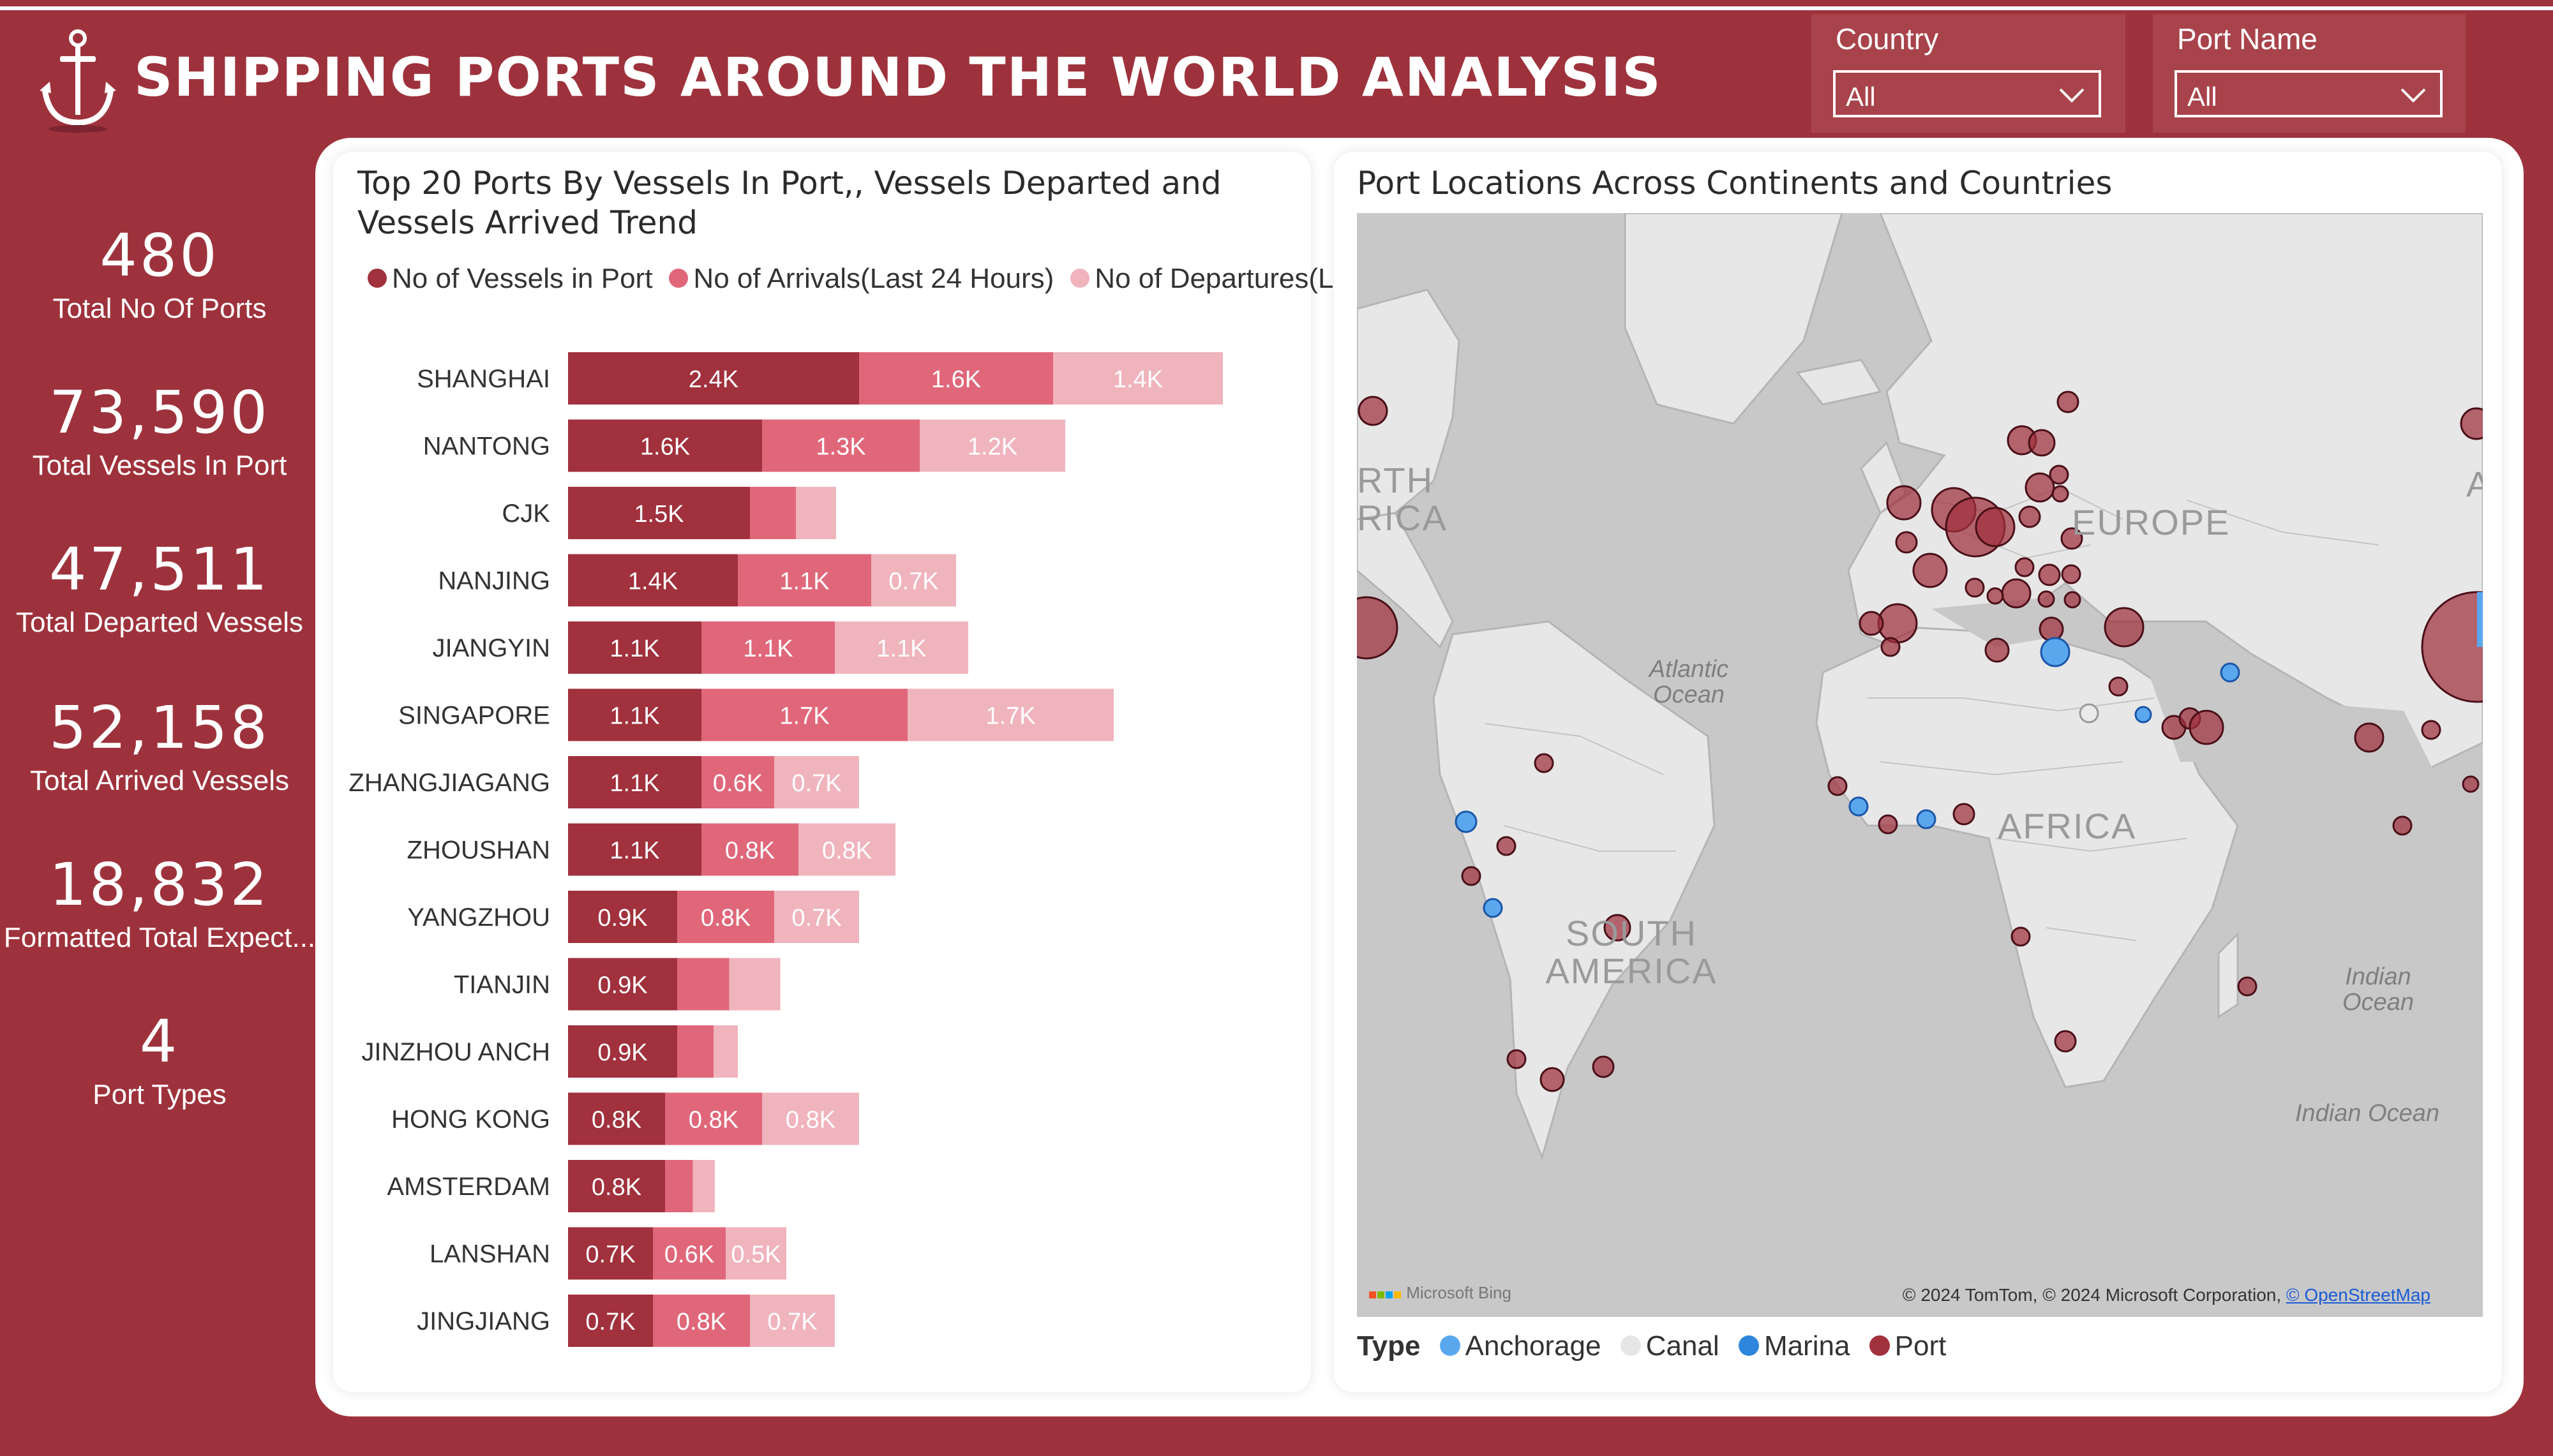 Image resolution: width=2553 pixels, height=1456 pixels. What do you see at coordinates (1632, 952) in the screenshot?
I see `map-label-south-america: SOUTH AMERICA` at bounding box center [1632, 952].